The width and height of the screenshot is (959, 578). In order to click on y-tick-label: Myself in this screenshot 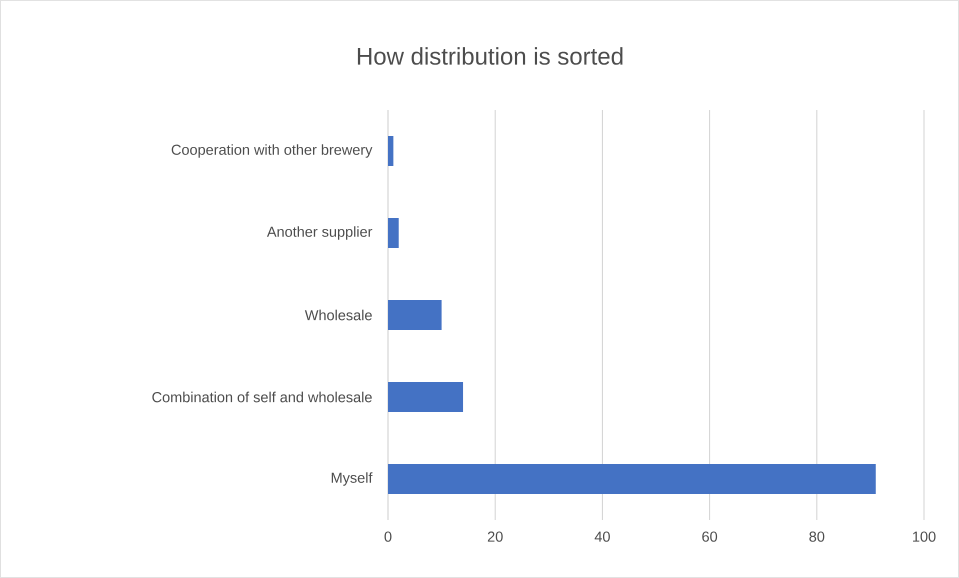, I will do `click(352, 479)`.